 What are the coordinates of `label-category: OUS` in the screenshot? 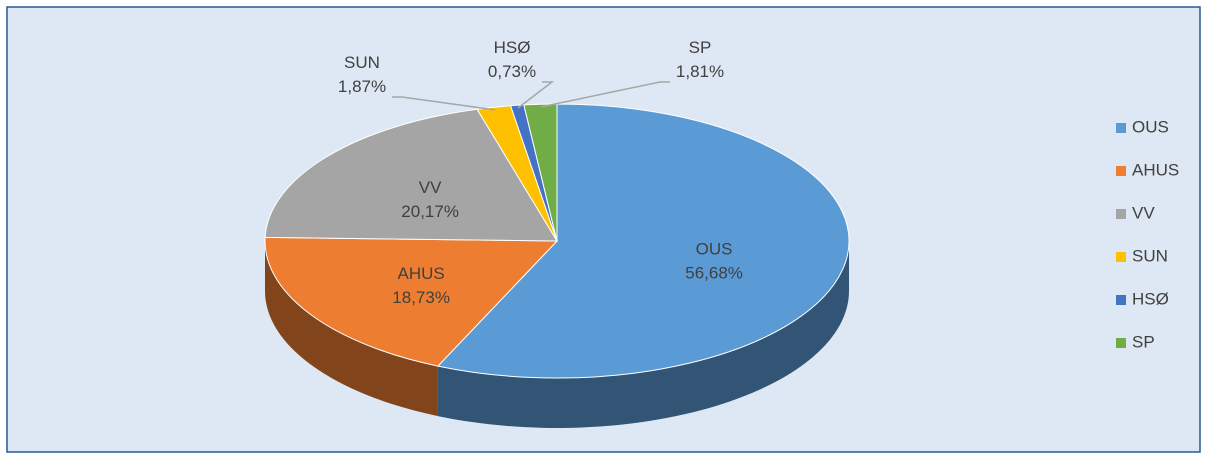 It's located at (714, 249).